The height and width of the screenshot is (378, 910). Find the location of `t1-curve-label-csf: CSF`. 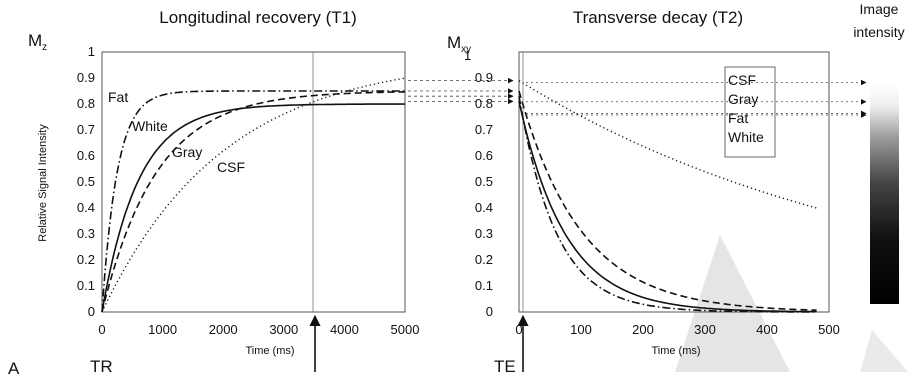

t1-curve-label-csf: CSF is located at coordinates (231, 167).